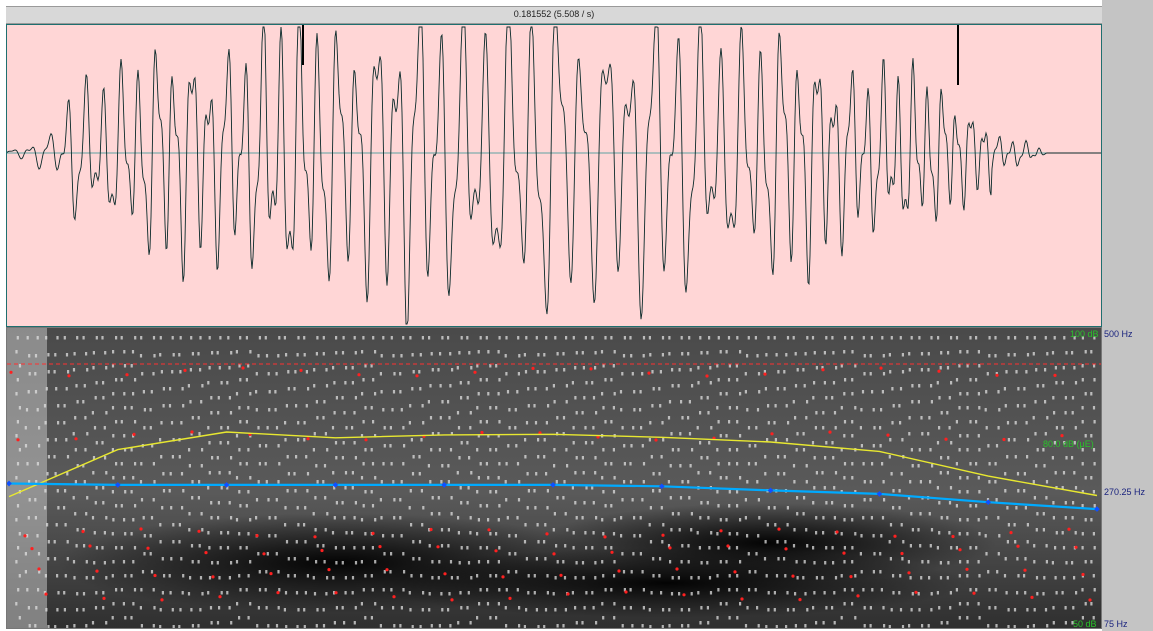  Describe the element at coordinates (27, 478) in the screenshot. I see `bright-onset` at that location.